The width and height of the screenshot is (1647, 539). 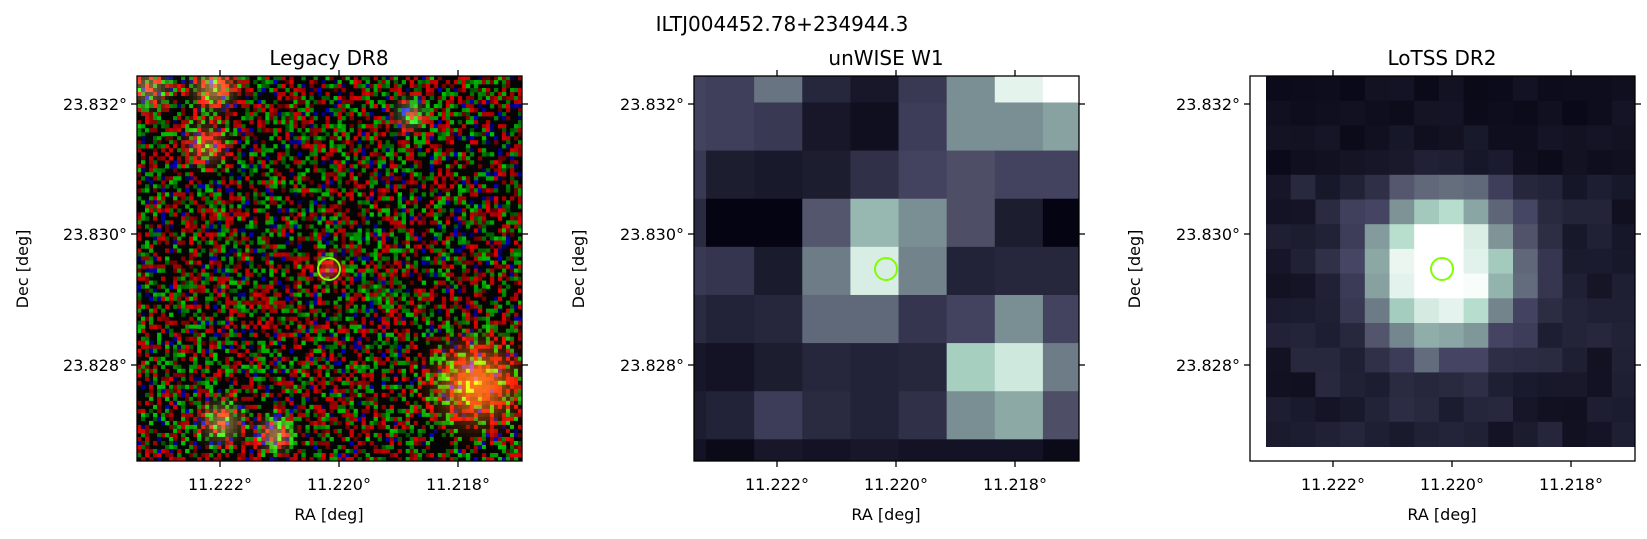 What do you see at coordinates (1441, 58) in the screenshot?
I see `panel-title: LoTSS DR2` at bounding box center [1441, 58].